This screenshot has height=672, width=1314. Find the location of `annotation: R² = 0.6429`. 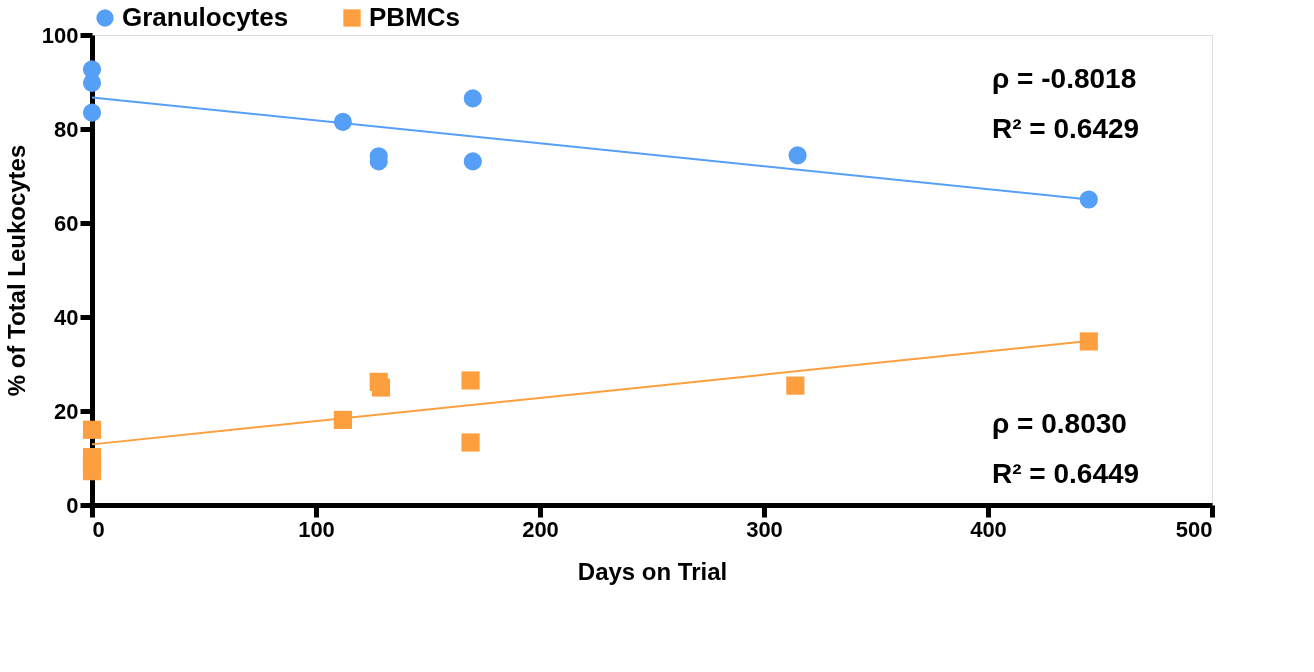

annotation: R² = 0.6429 is located at coordinates (1066, 128).